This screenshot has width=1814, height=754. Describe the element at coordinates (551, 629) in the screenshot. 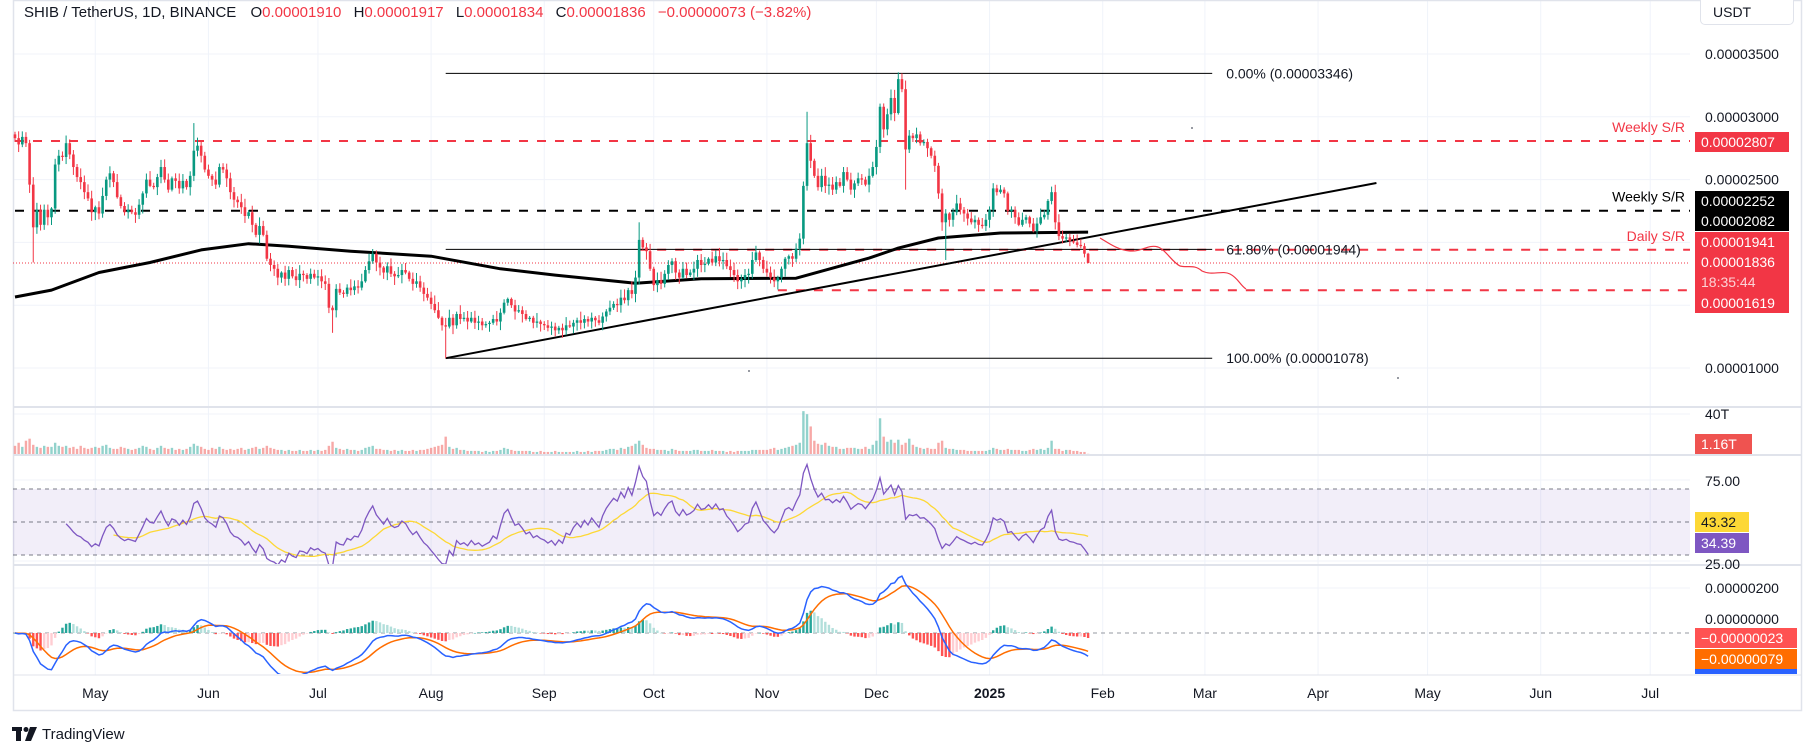

I see `macd-signal-line` at that location.